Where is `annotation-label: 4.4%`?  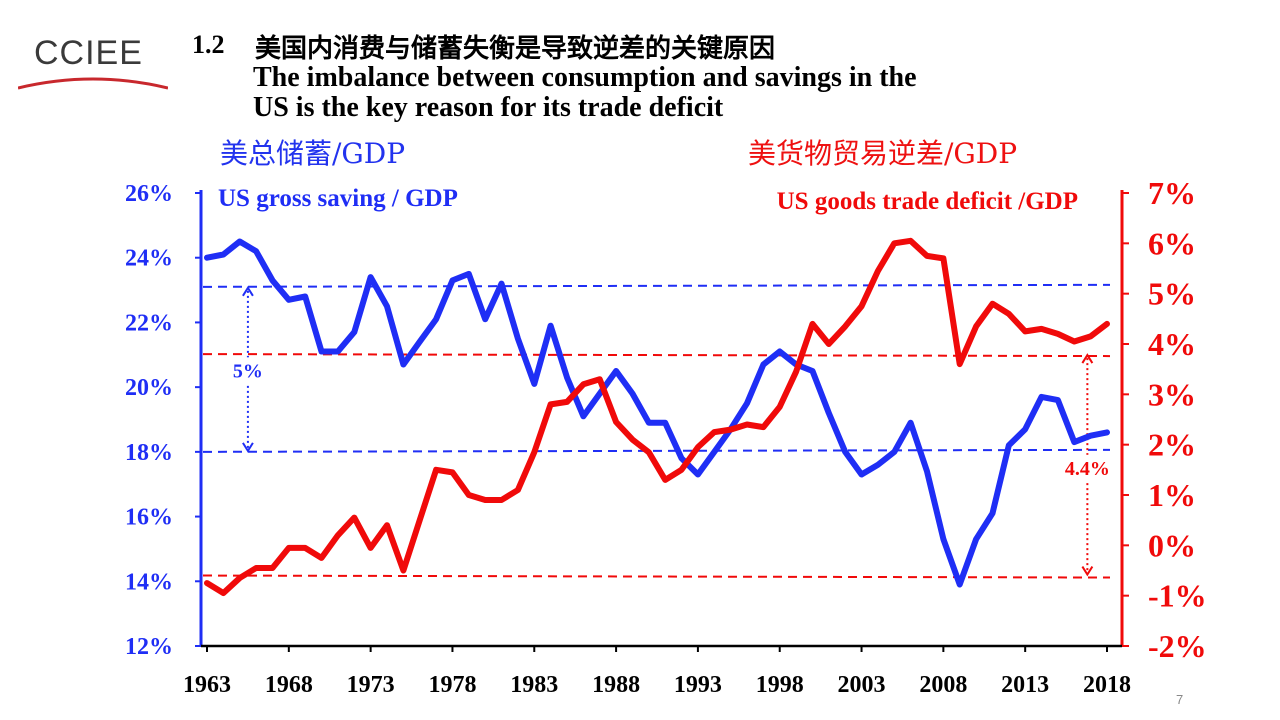 annotation-label: 4.4% is located at coordinates (1087, 469).